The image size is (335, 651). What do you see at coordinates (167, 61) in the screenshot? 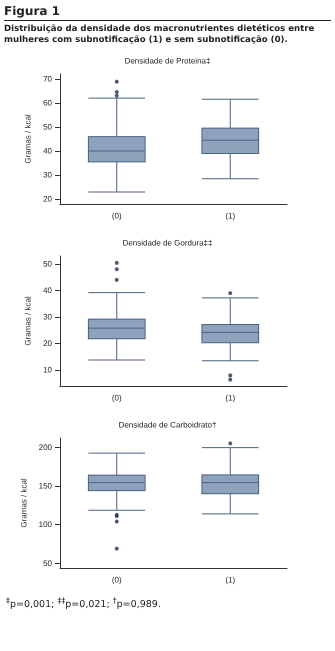
I see `chart-title: Densidade de Proteina‡` at bounding box center [167, 61].